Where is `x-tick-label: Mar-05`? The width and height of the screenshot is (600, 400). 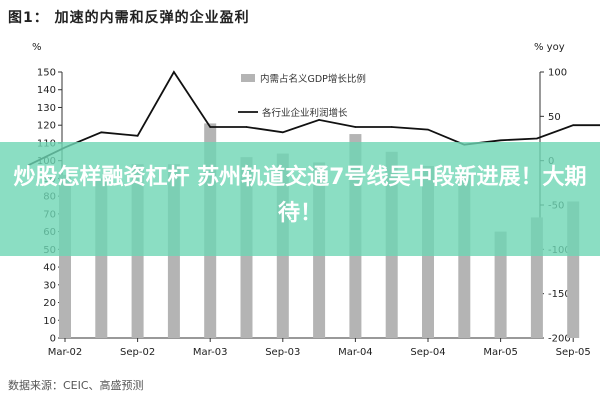 x-tick-label: Mar-05 is located at coordinates (500, 352).